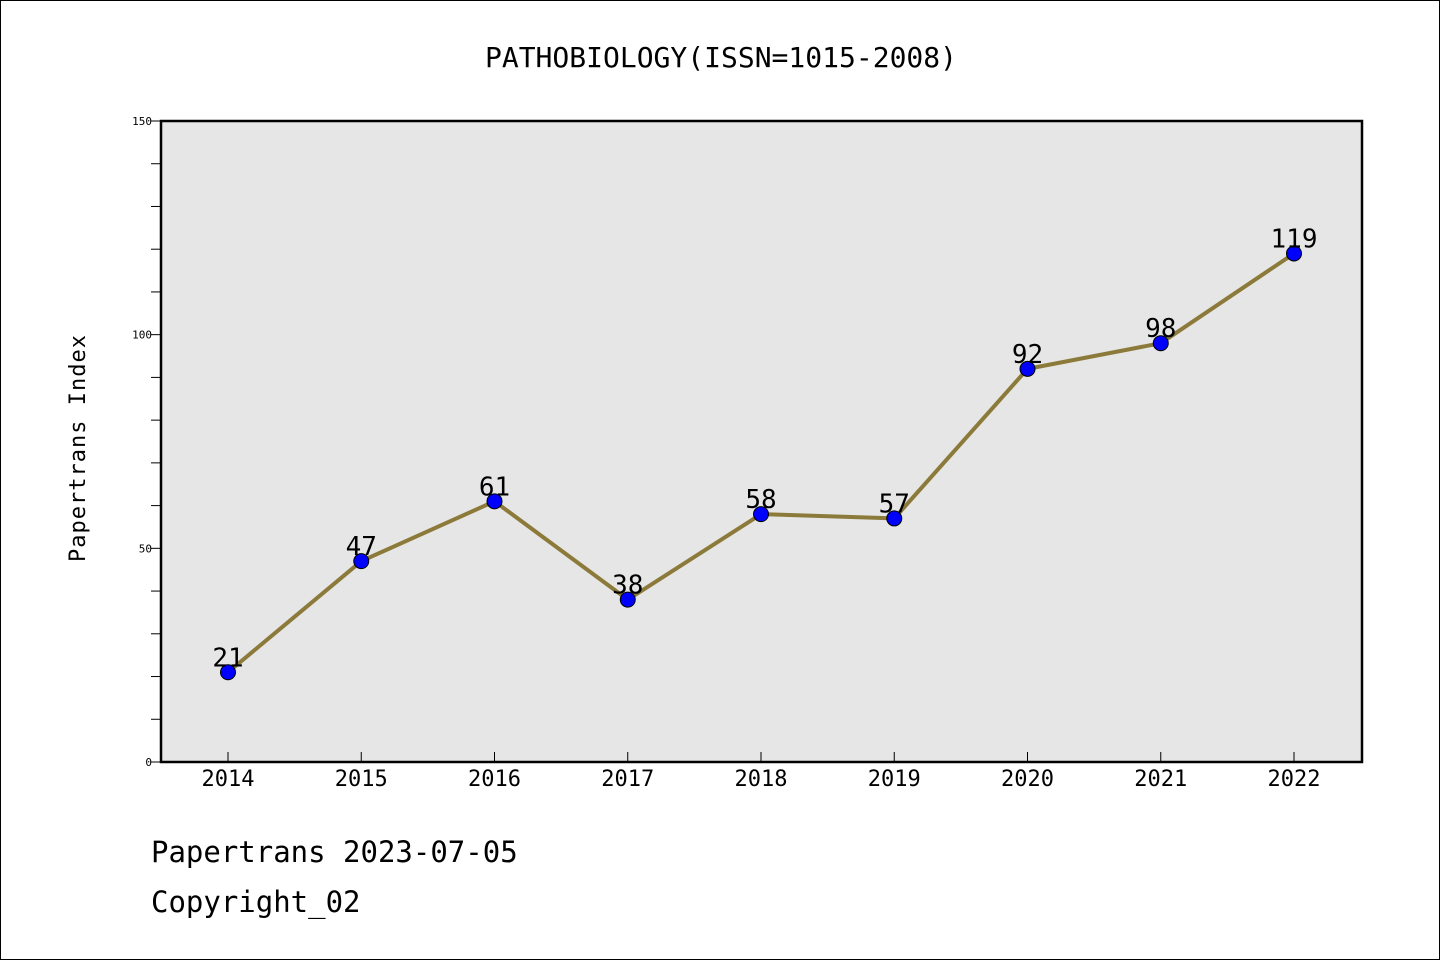  What do you see at coordinates (156, 441) in the screenshot?
I see `y-minor-ticks` at bounding box center [156, 441].